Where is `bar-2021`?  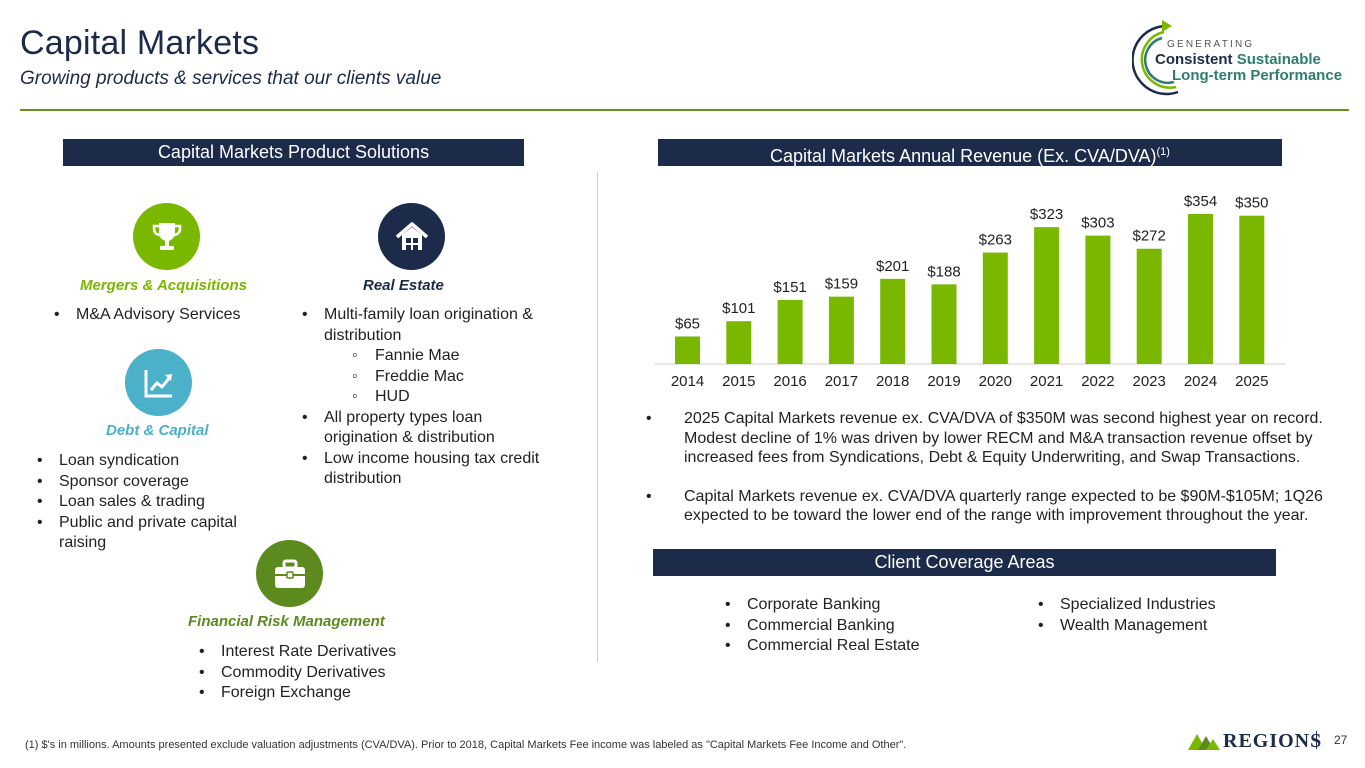
bar-2021 is located at coordinates (1047, 295).